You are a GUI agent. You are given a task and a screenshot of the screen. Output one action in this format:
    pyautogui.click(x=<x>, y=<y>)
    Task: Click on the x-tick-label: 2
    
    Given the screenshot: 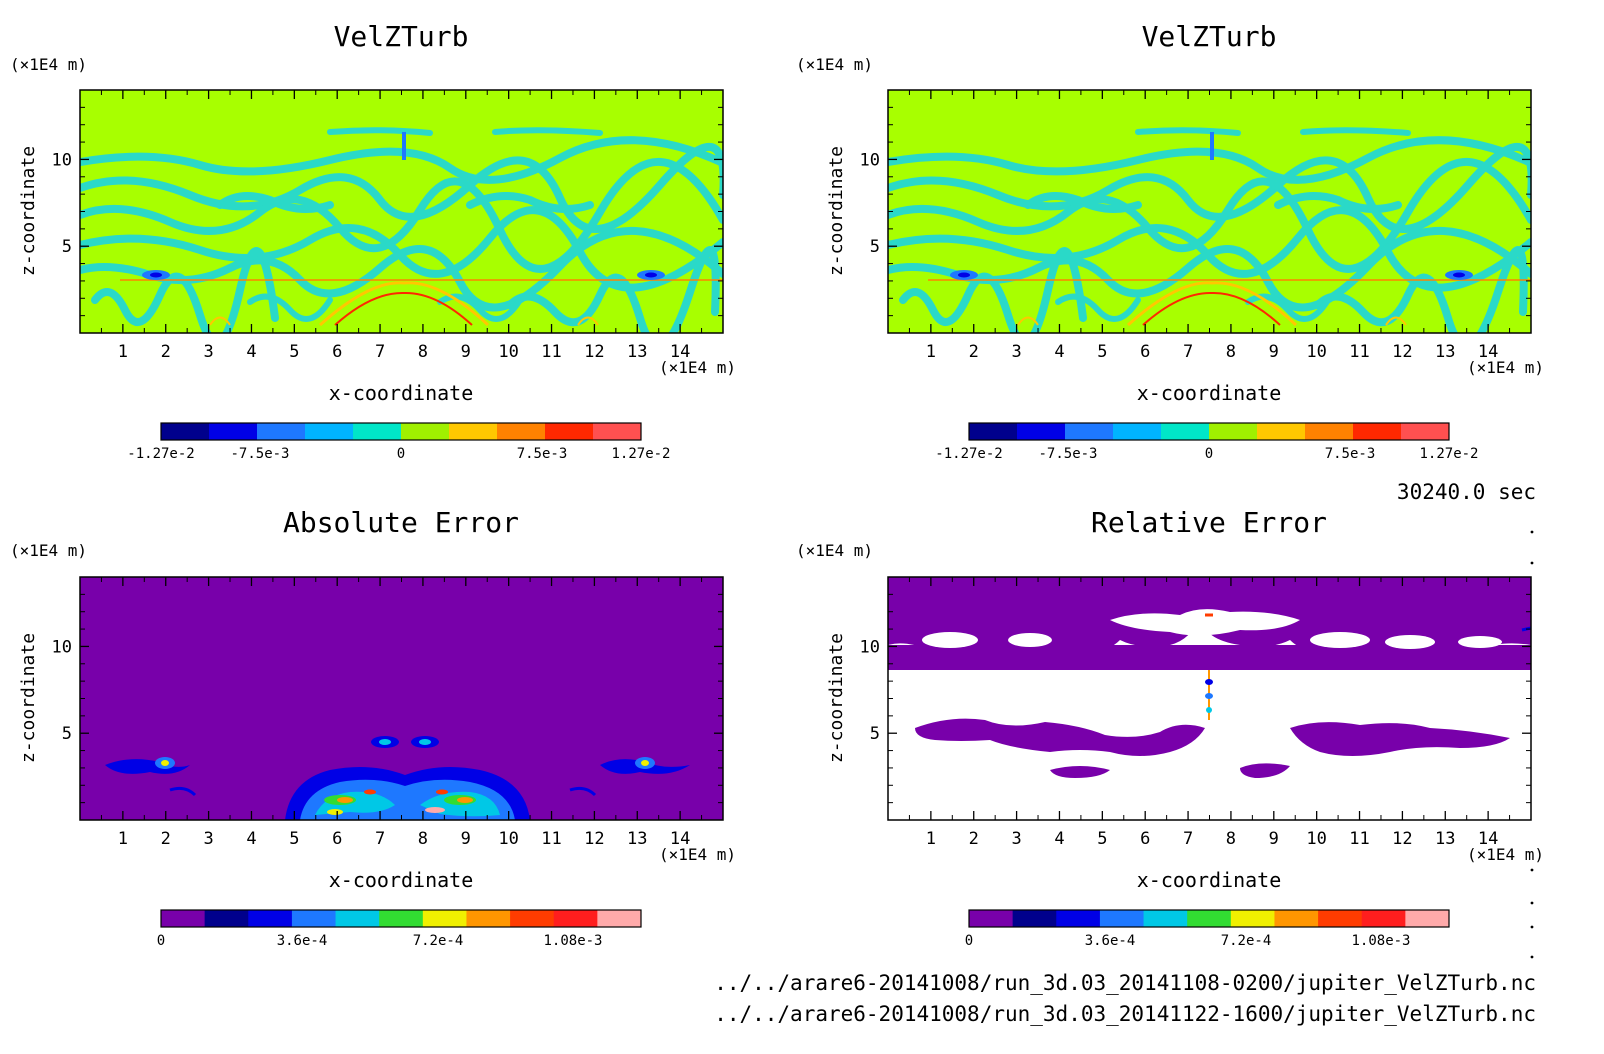 What is the action you would take?
    pyautogui.click(x=974, y=352)
    